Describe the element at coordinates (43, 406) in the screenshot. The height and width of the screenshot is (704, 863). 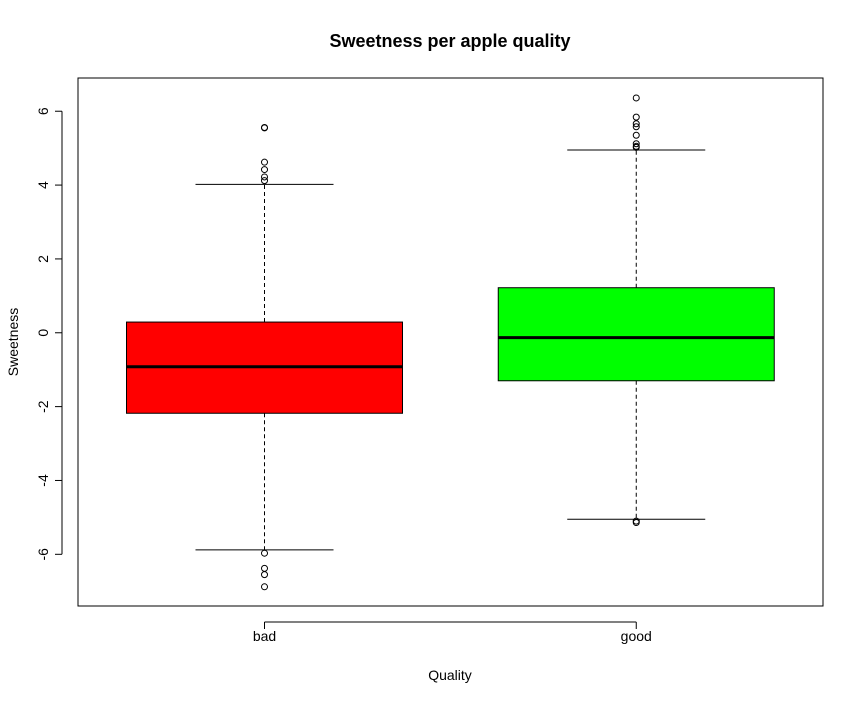
I see `y-tick-label: -2` at that location.